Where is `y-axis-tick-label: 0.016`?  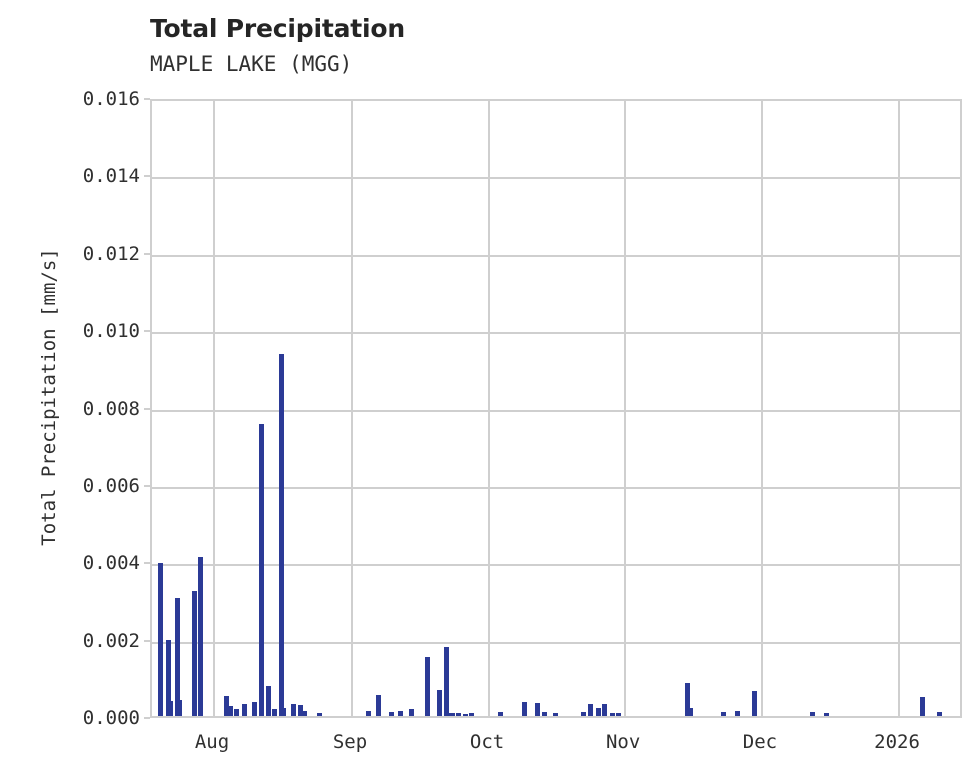
y-axis-tick-label: 0.016 is located at coordinates (111, 99).